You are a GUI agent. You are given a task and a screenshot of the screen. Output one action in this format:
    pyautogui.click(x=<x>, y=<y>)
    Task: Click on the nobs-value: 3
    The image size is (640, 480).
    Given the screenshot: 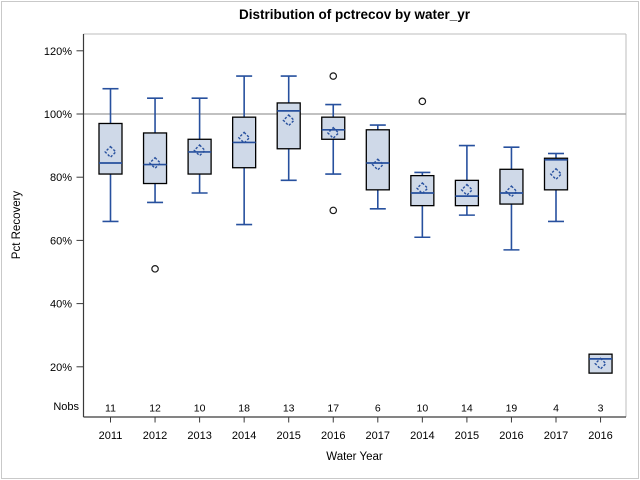 What is the action you would take?
    pyautogui.click(x=601, y=409)
    